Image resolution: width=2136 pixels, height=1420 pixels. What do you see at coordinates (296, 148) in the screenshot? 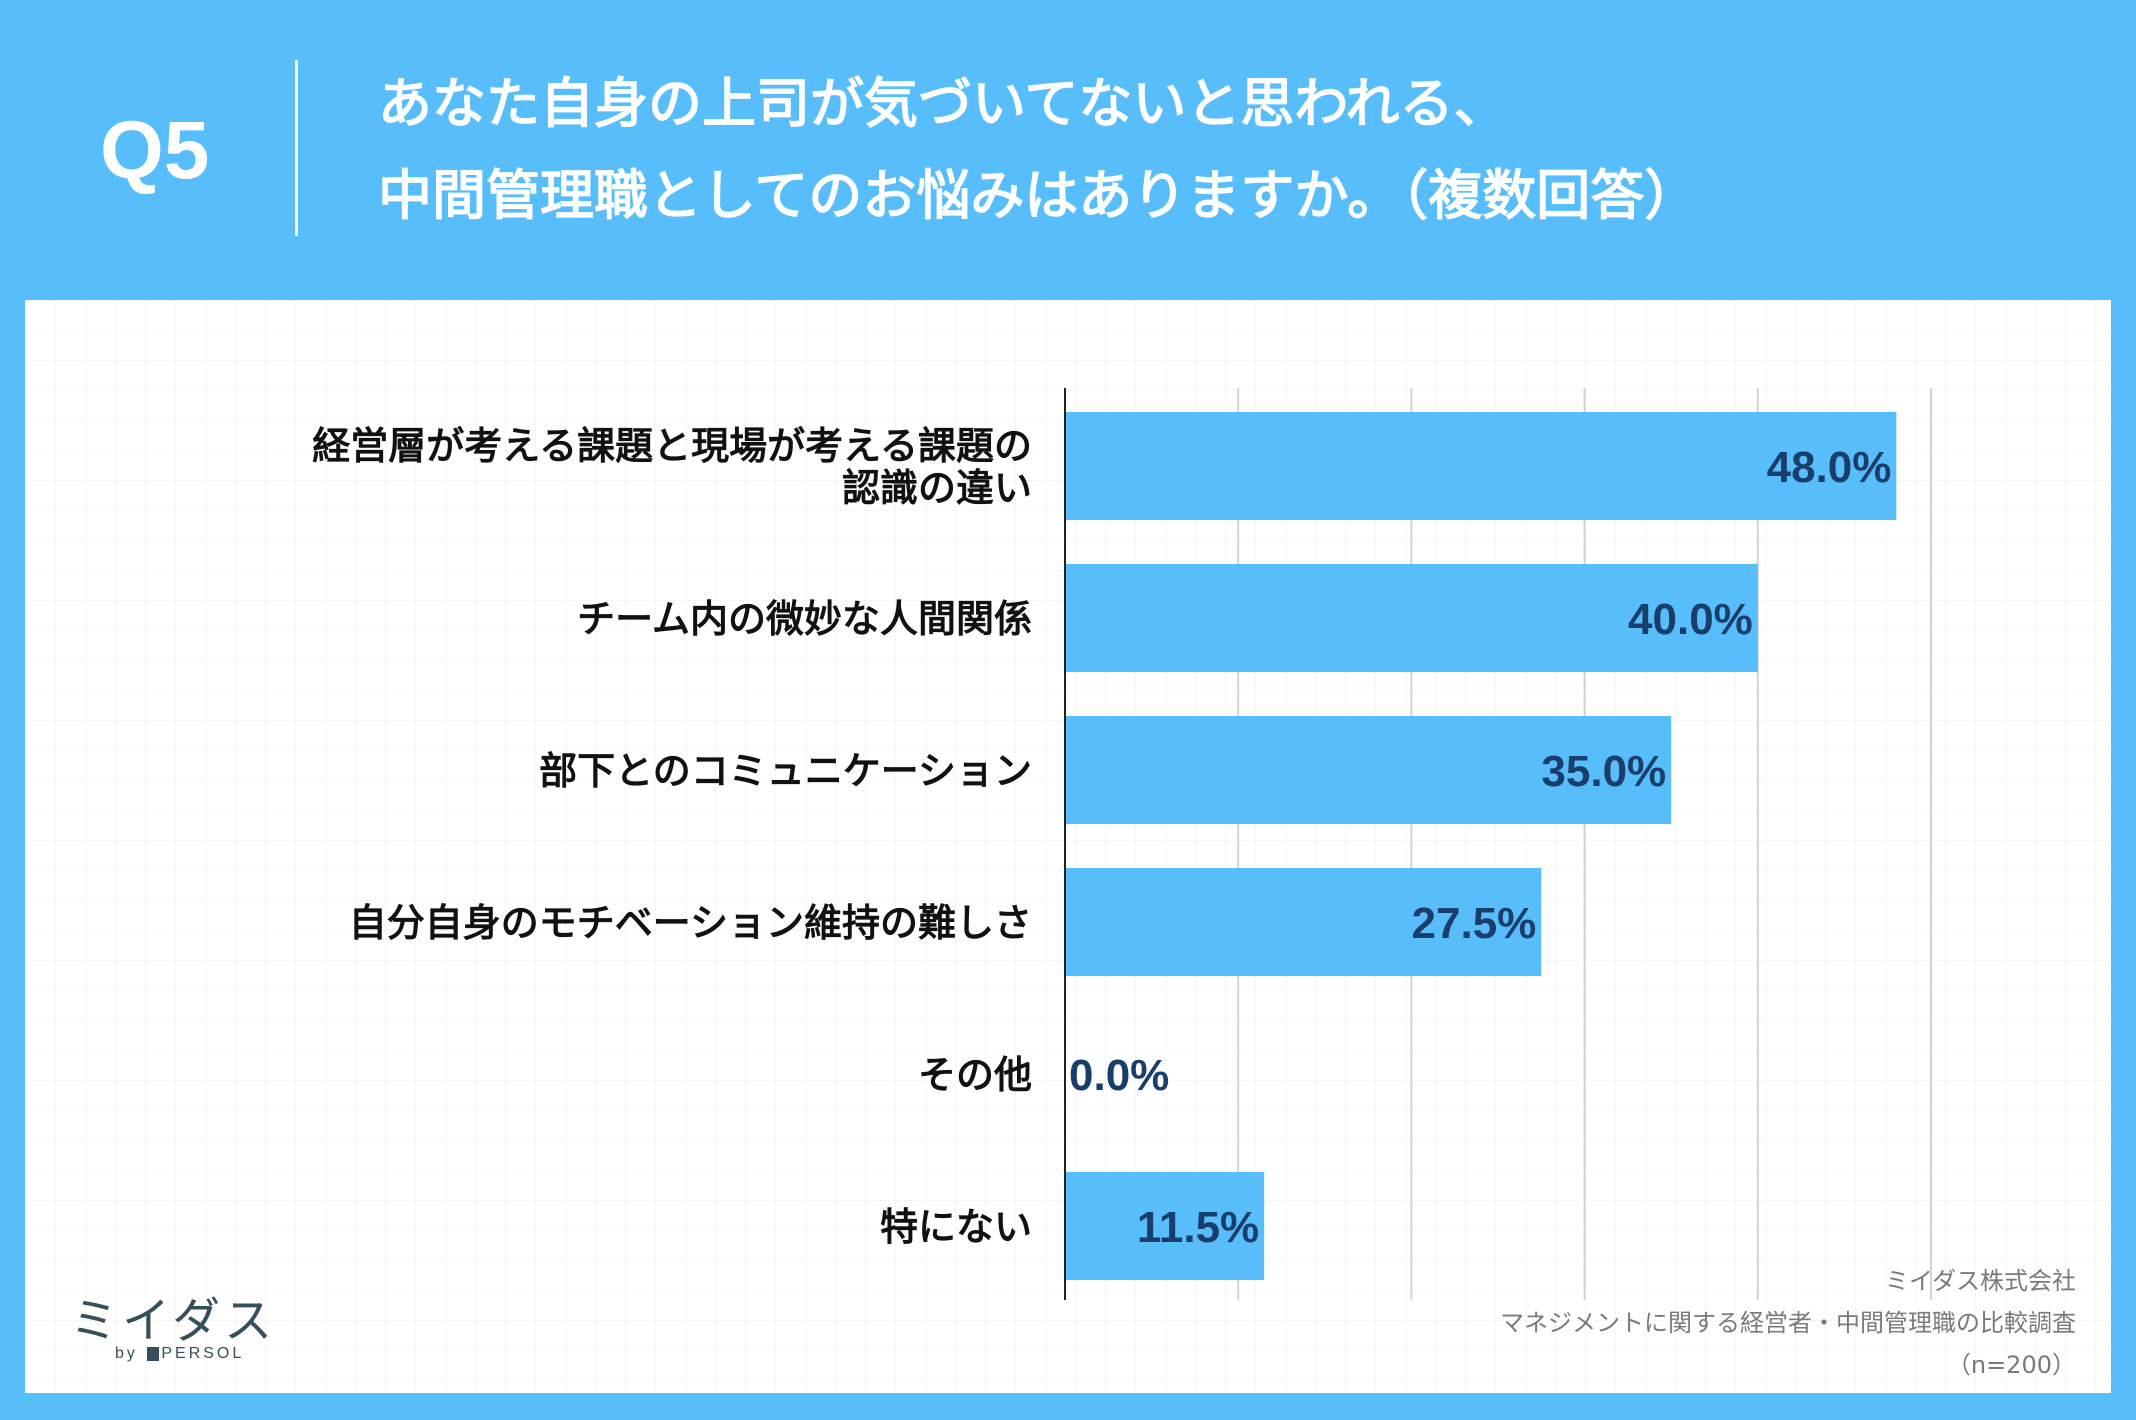
I see `header-divider` at bounding box center [296, 148].